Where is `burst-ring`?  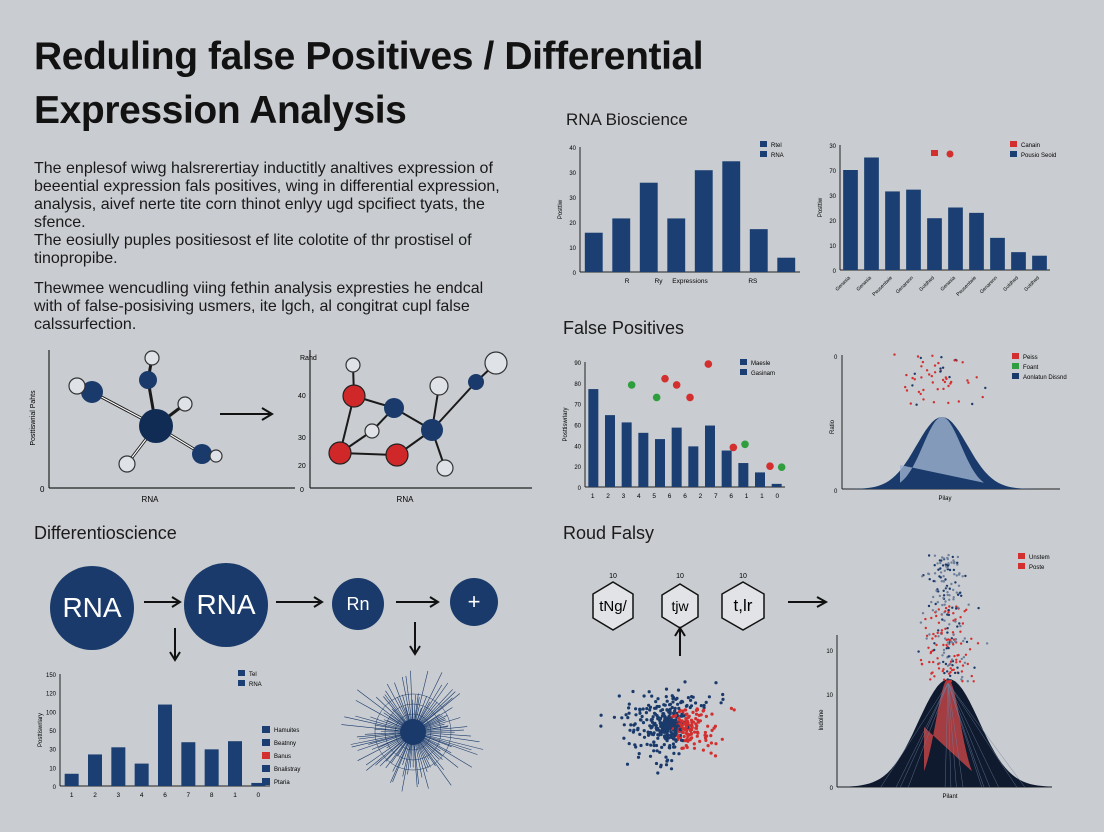 burst-ring is located at coordinates (413, 732).